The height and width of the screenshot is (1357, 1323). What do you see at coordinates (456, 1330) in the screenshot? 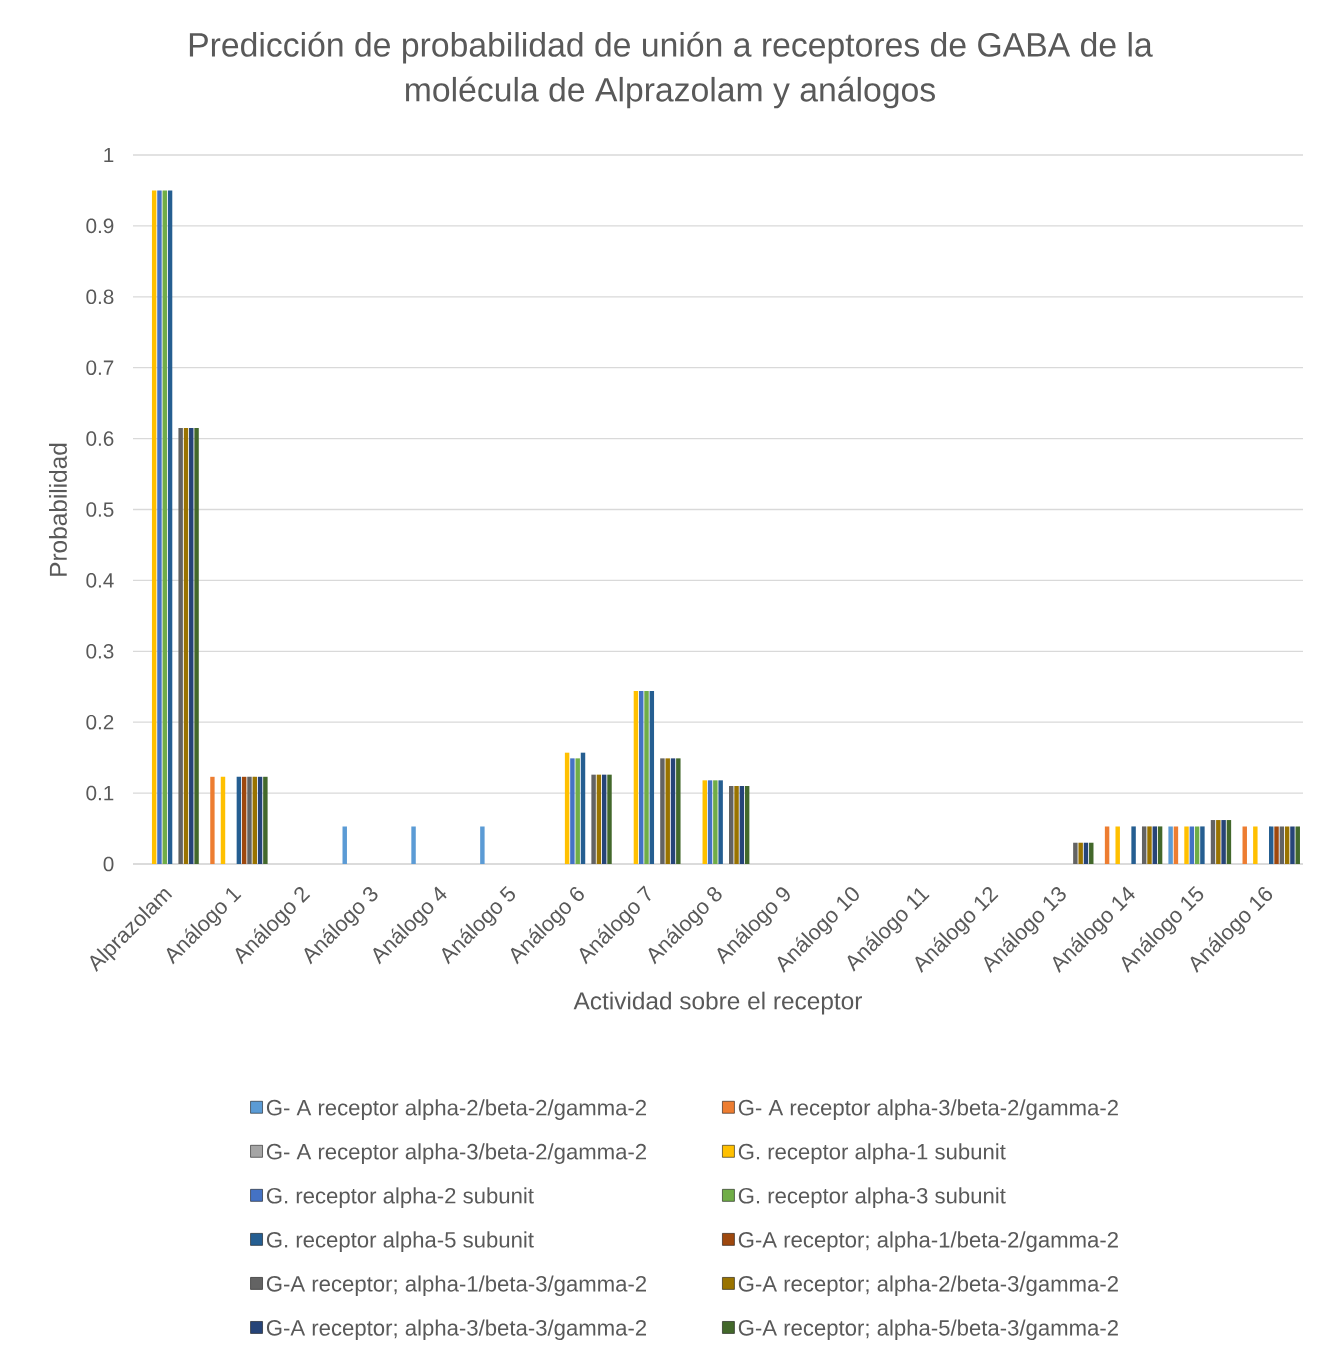
I see `legend-label: G-A receptor; alpha-3/beta-3/gamma-2` at bounding box center [456, 1330].